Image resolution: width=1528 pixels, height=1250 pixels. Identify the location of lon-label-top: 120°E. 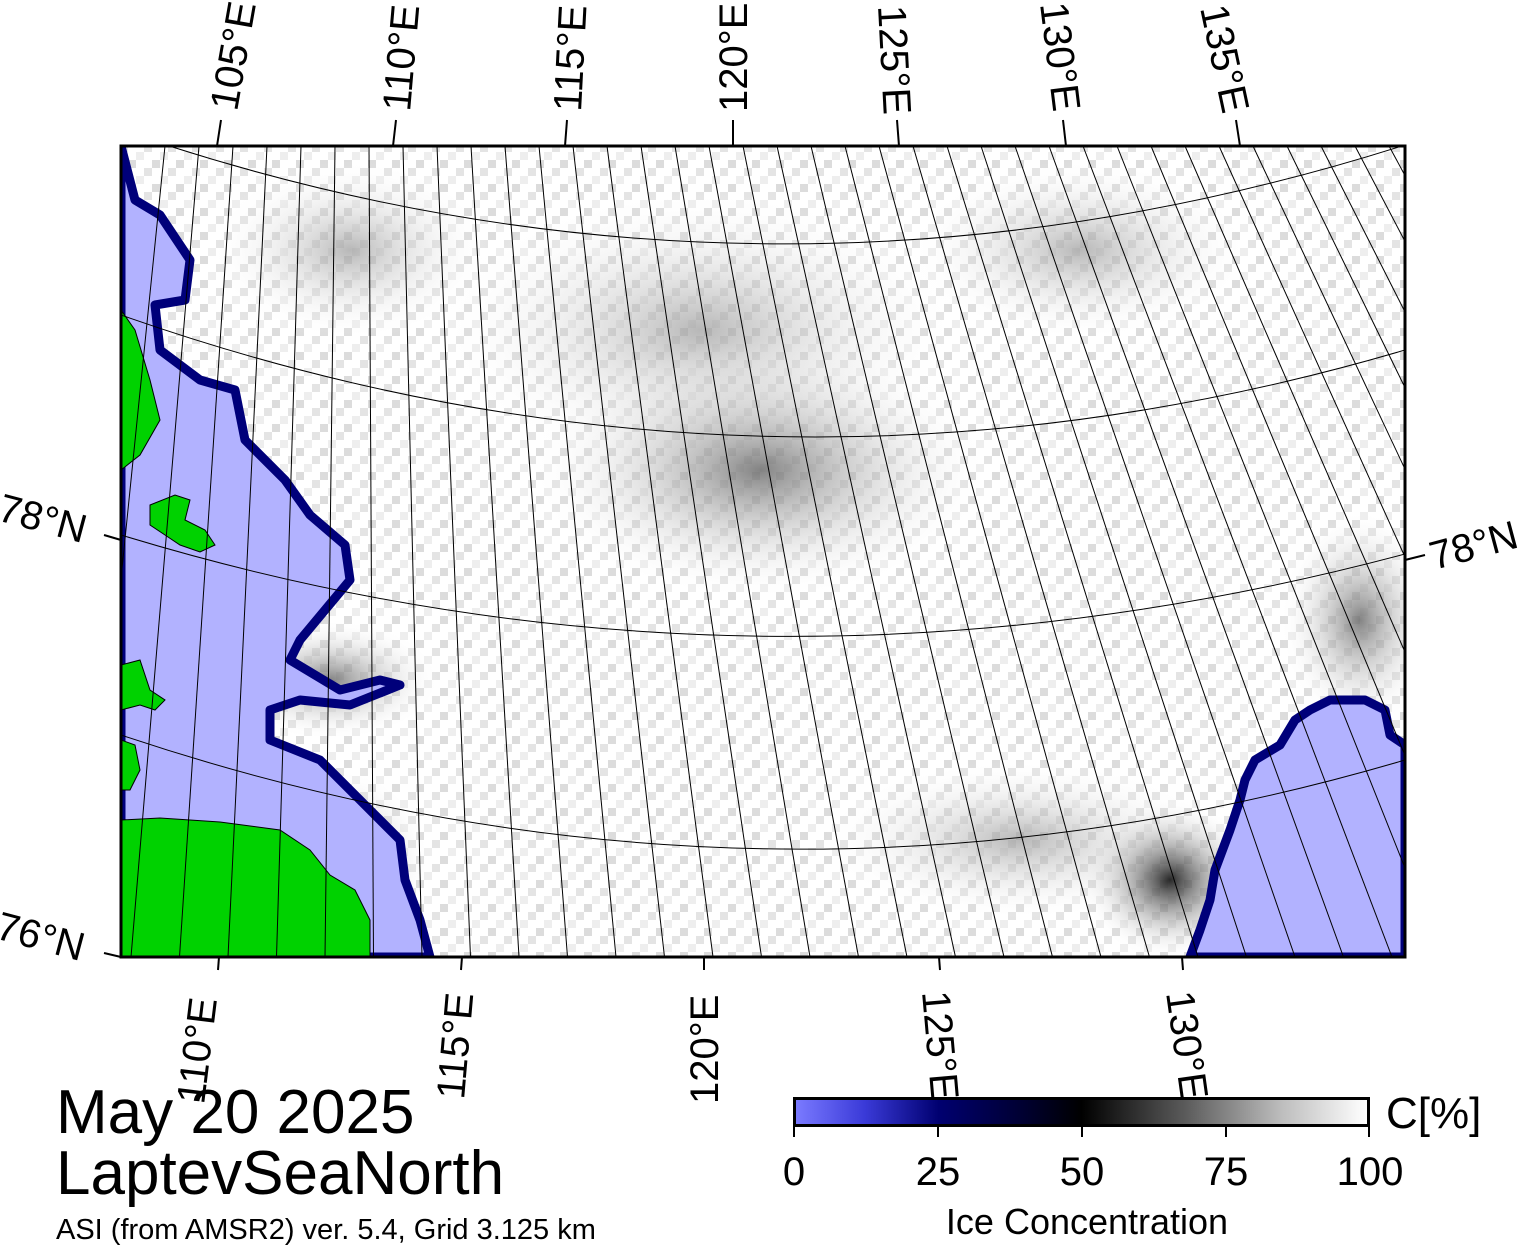
(734, 57).